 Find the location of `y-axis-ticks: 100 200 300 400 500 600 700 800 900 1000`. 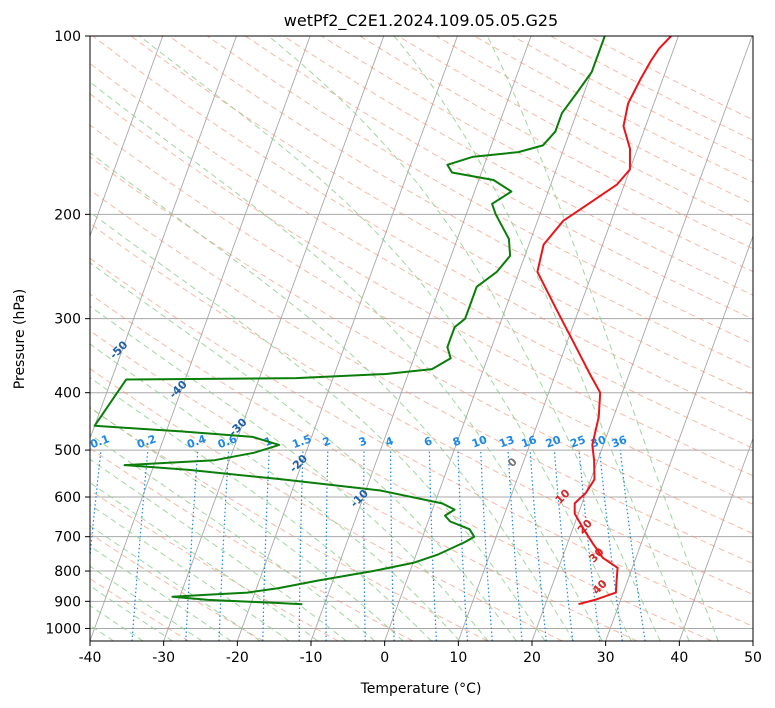

y-axis-ticks: 100 200 300 400 500 600 700 800 900 1000 is located at coordinates (67, 333).